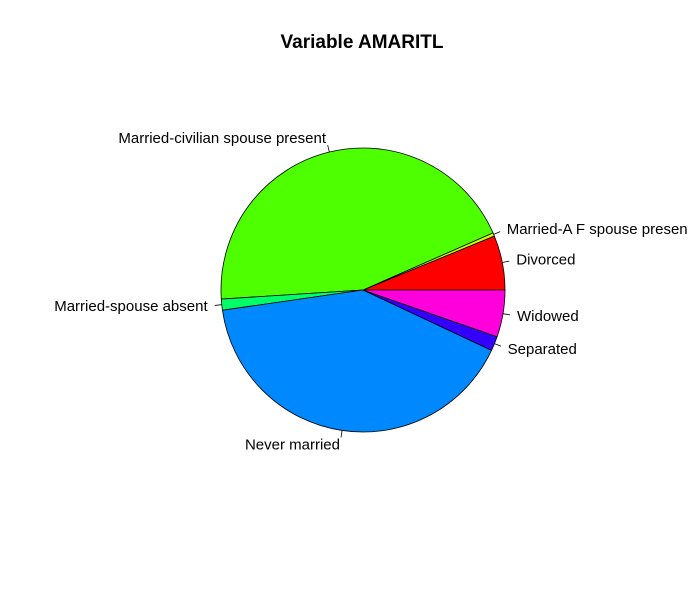 The image size is (688, 600). What do you see at coordinates (131, 306) in the screenshot?
I see `slice-label-married-spouse-absent: Married-spouse absent` at bounding box center [131, 306].